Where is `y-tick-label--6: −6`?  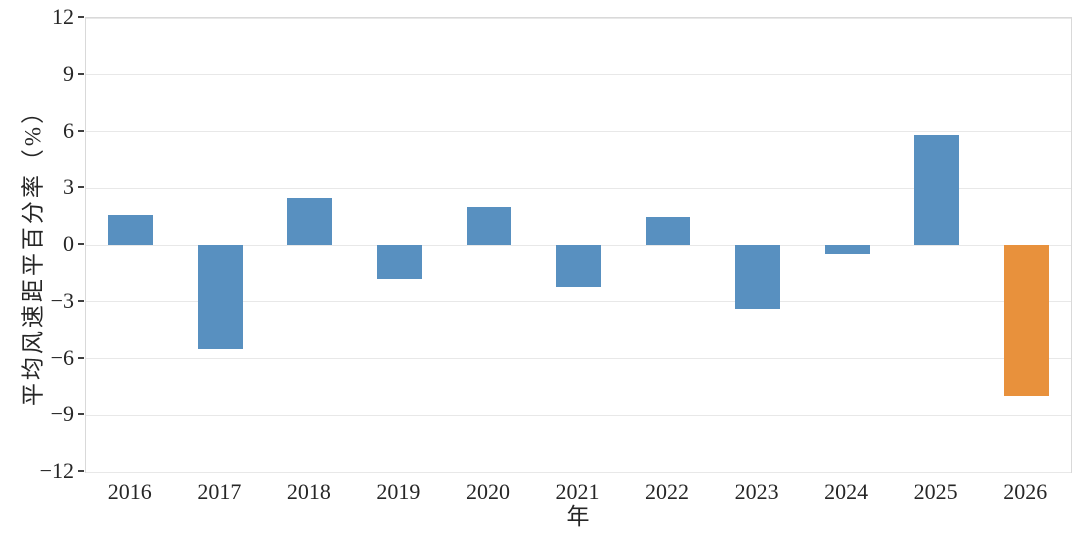
y-tick-label--6: −6 is located at coordinates (62, 357).